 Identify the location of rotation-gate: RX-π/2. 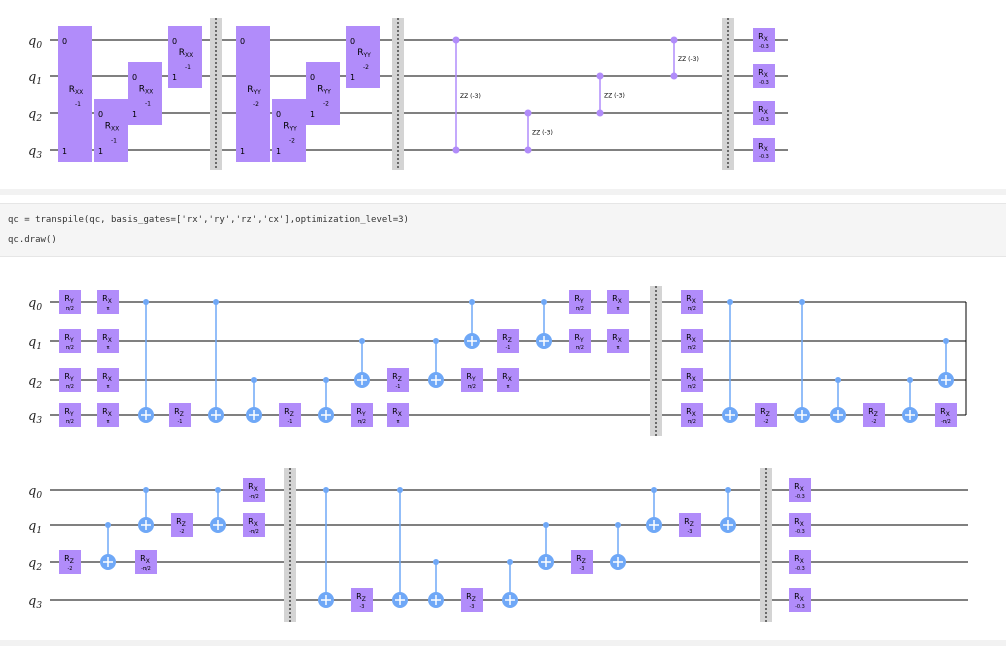
(946, 415).